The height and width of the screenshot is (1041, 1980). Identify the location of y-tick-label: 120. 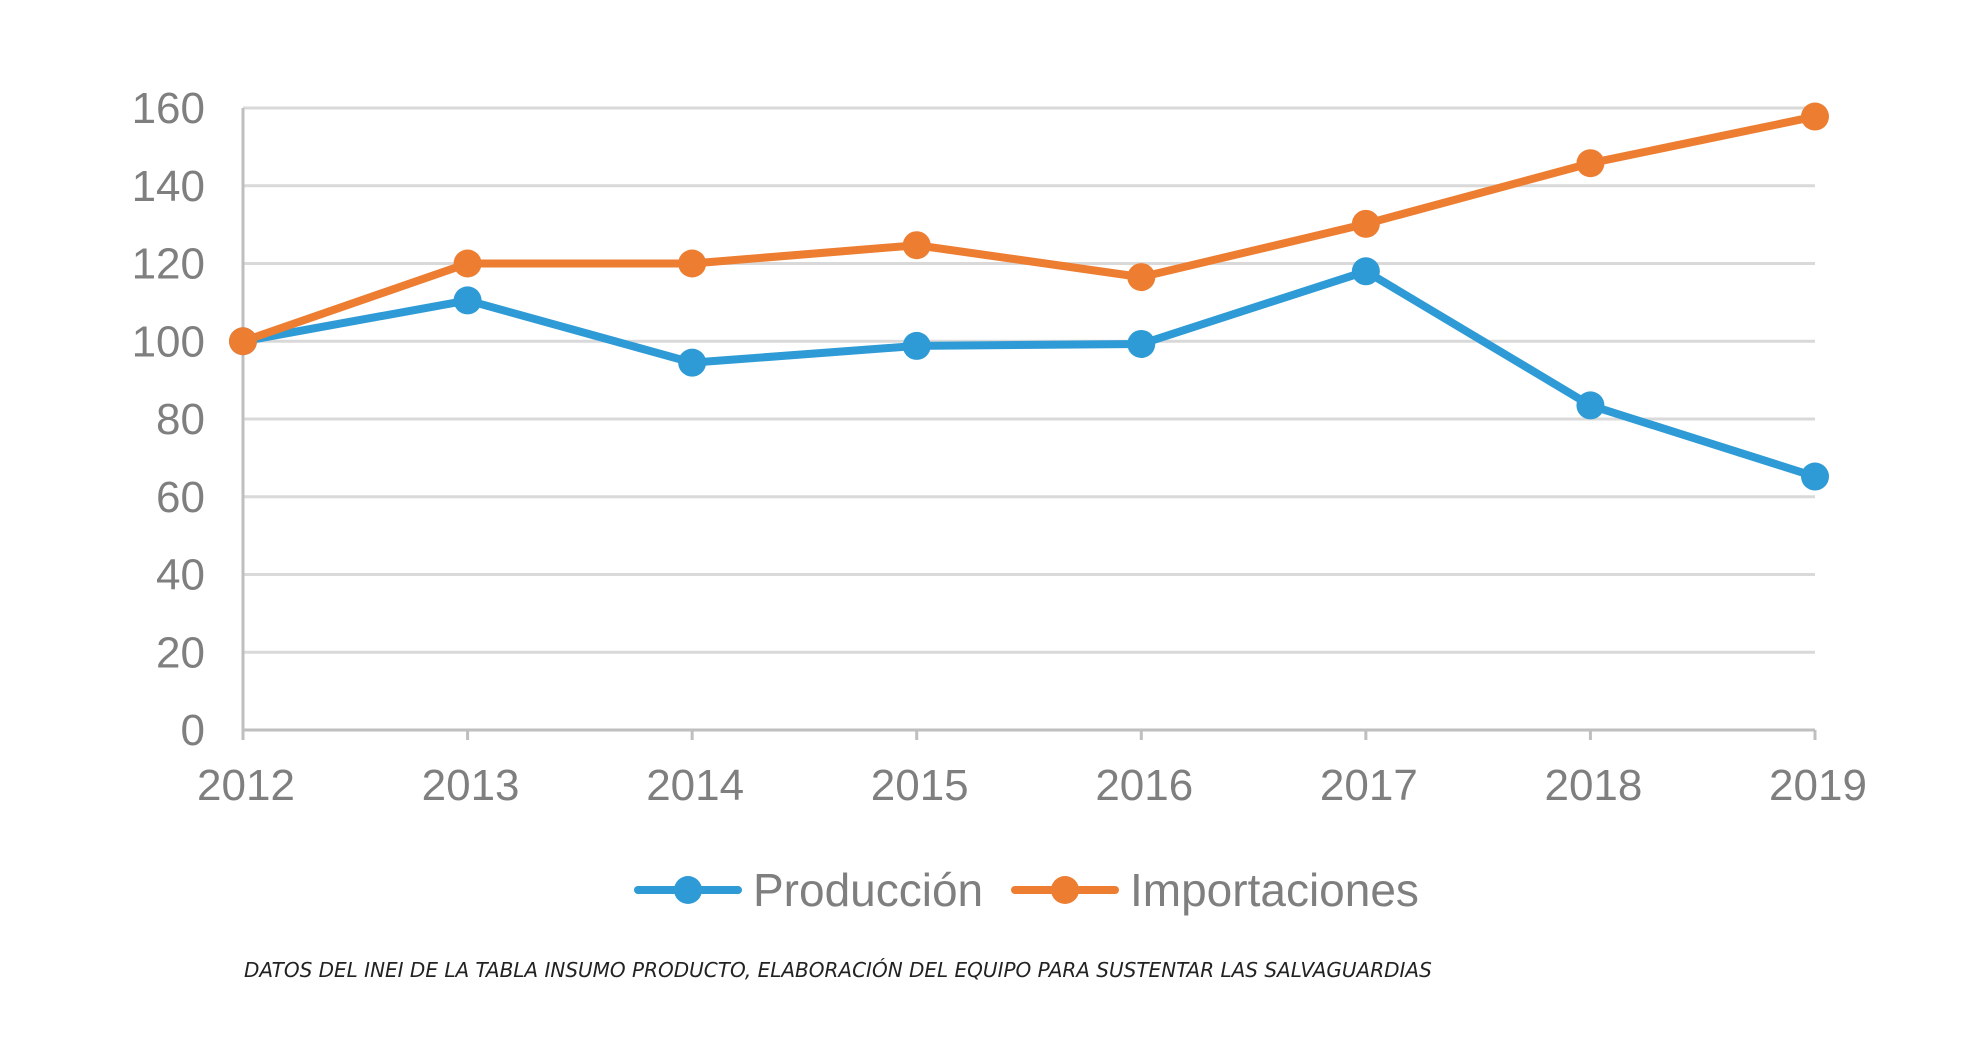
(168, 264).